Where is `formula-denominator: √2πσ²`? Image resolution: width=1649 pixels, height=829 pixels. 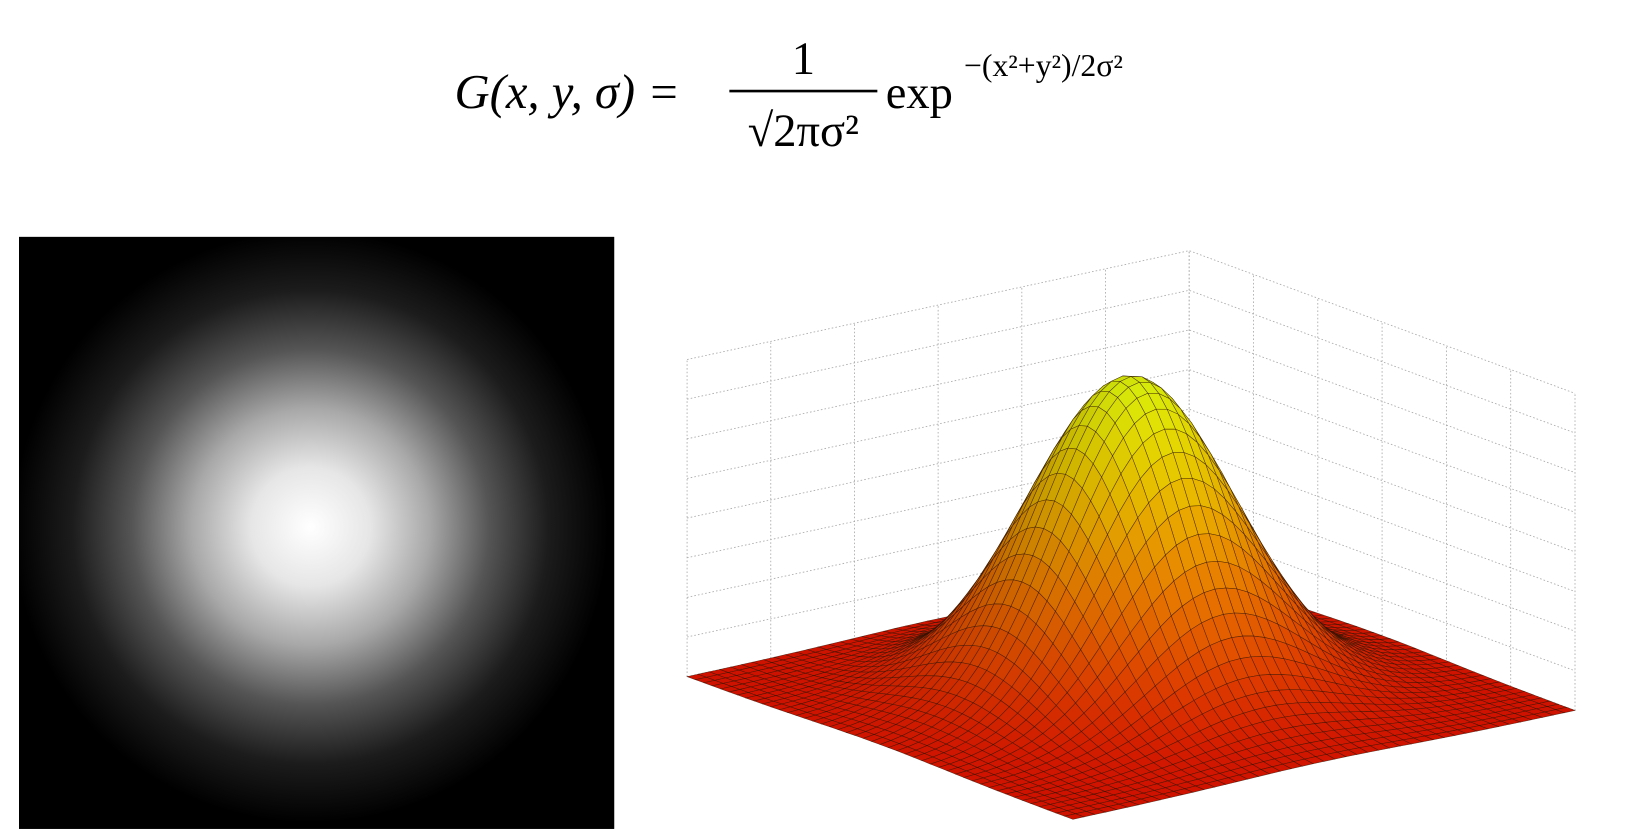 formula-denominator: √2πσ² is located at coordinates (803, 131).